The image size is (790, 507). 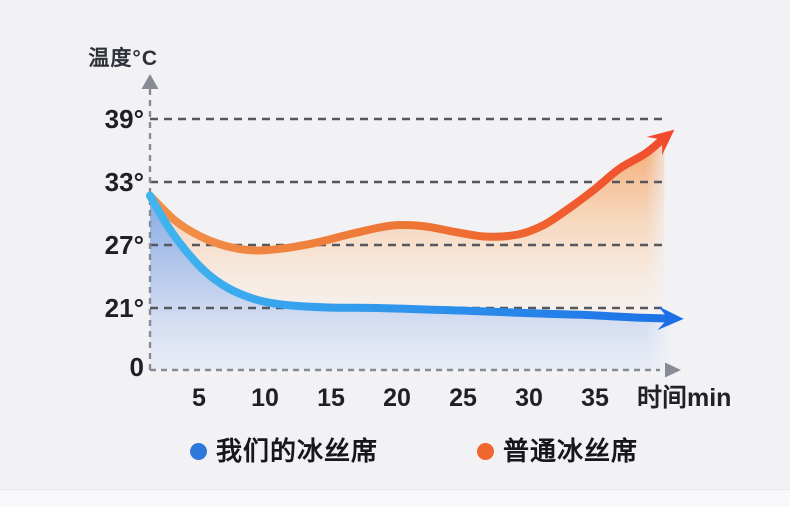 I want to click on legend-label-ordinary: 普通冰丝席, so click(x=571, y=451).